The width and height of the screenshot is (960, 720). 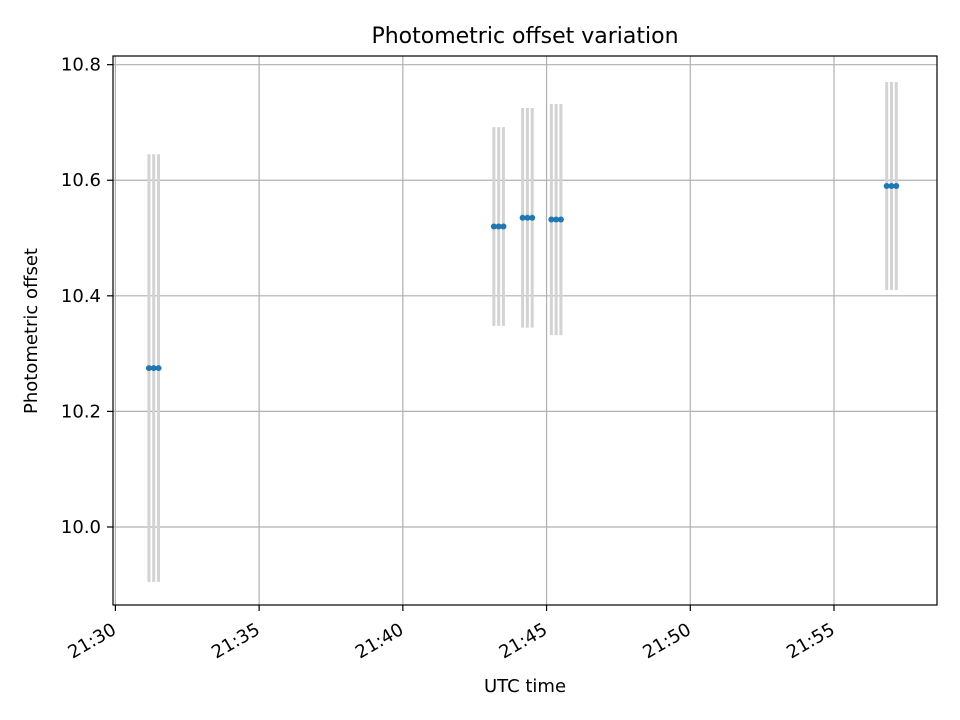 What do you see at coordinates (81, 296) in the screenshot?
I see `y-tick-label: 10.4` at bounding box center [81, 296].